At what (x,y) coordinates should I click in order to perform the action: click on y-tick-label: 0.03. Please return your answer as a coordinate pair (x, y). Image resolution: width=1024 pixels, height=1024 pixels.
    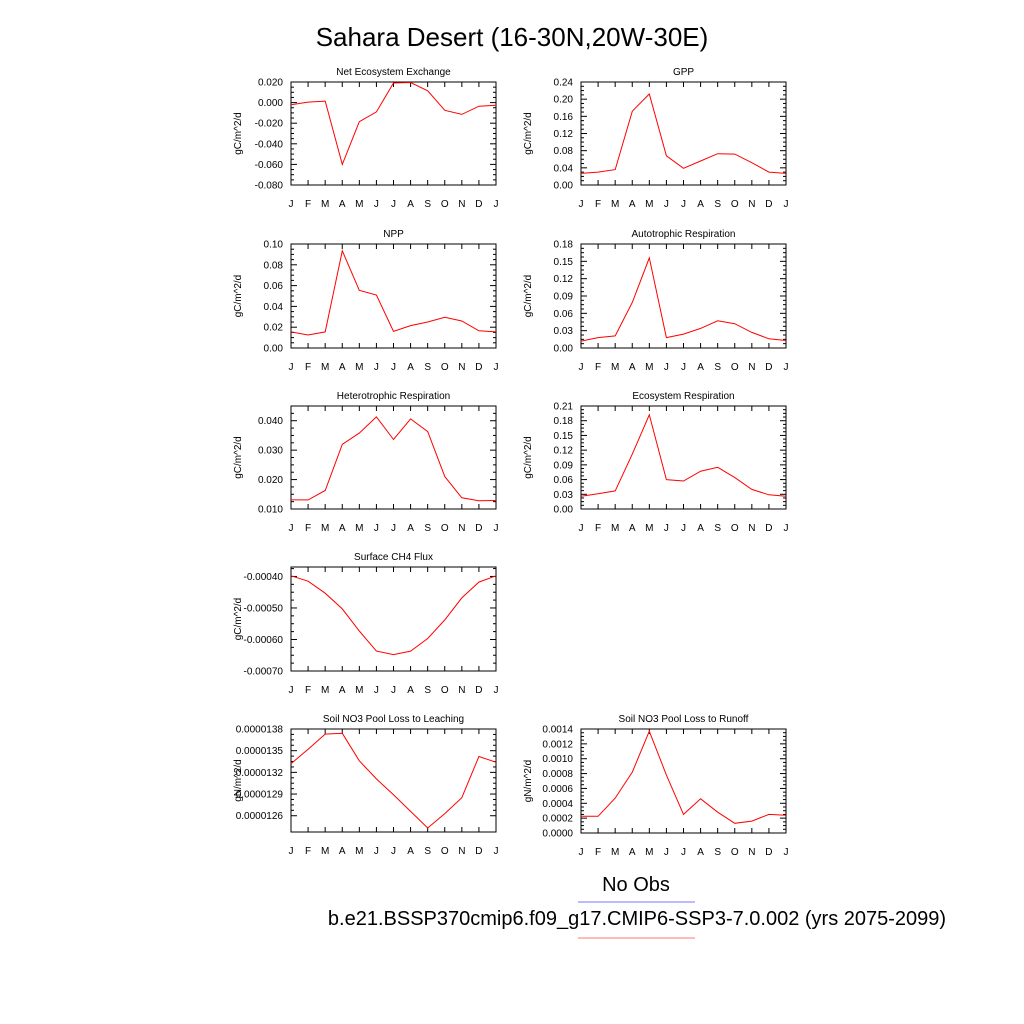
    Looking at the image, I should click on (564, 495).